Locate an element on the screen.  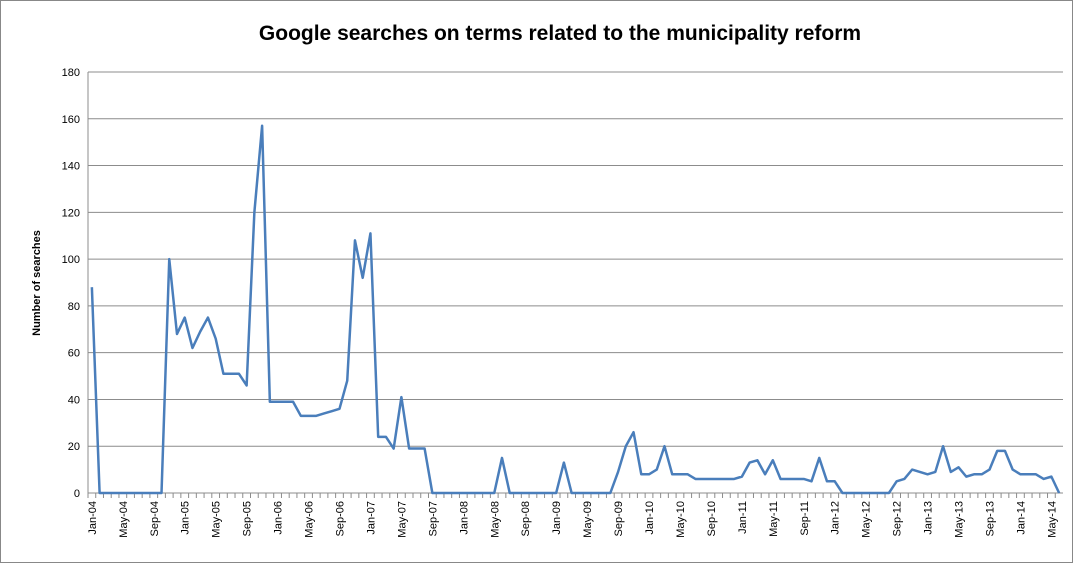
x-tick-label: May-13 is located at coordinates (960, 519).